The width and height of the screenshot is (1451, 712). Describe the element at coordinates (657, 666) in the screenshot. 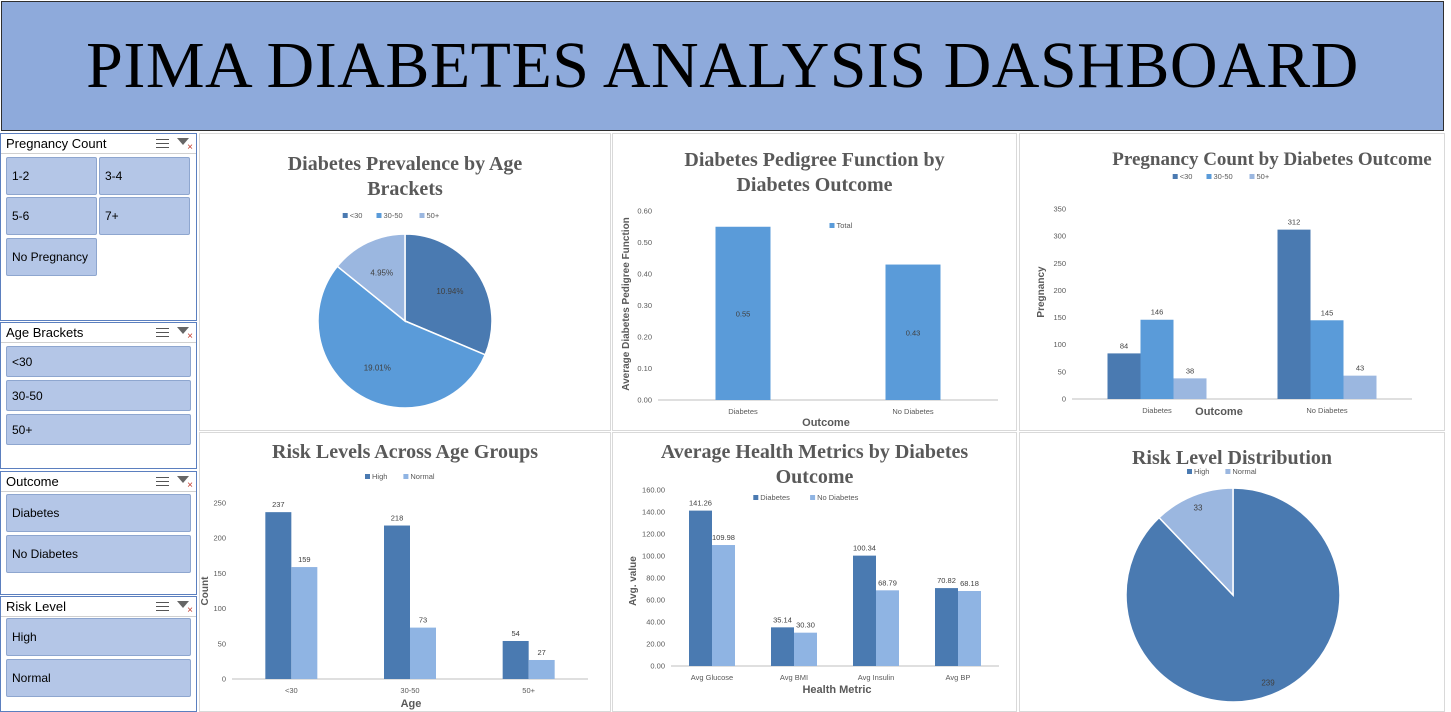

I see `y-tick-label: 0.00` at that location.